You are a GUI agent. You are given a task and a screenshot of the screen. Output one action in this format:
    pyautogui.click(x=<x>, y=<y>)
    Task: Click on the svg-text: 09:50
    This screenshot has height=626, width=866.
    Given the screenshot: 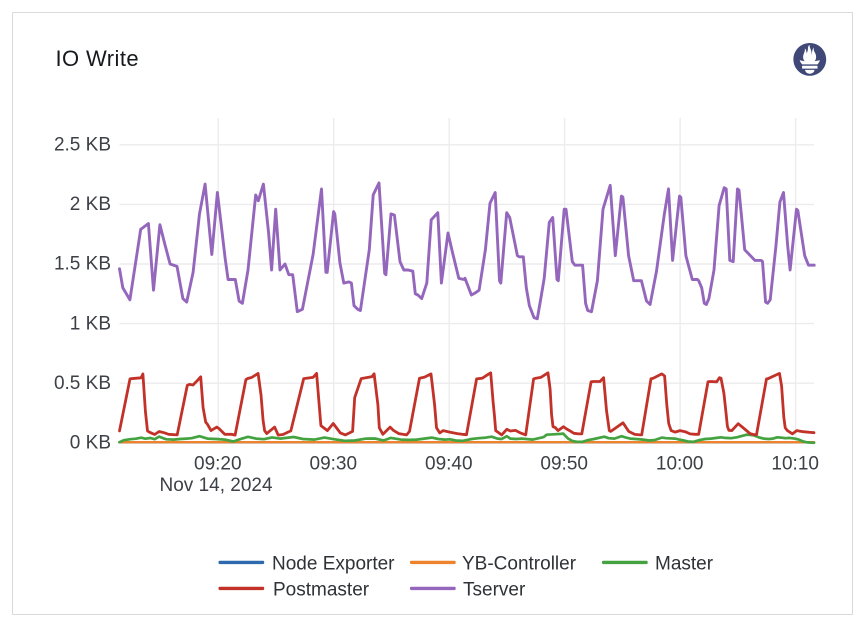 What is the action you would take?
    pyautogui.click(x=564, y=464)
    